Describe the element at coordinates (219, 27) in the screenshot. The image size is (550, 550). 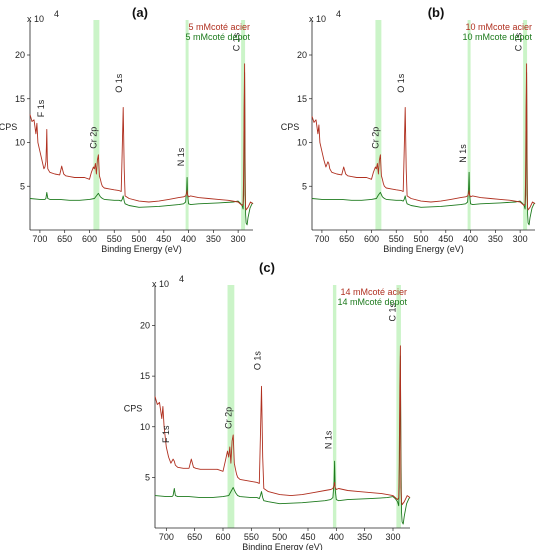
I see `legend-entry: 5 mMcoté acier` at that location.